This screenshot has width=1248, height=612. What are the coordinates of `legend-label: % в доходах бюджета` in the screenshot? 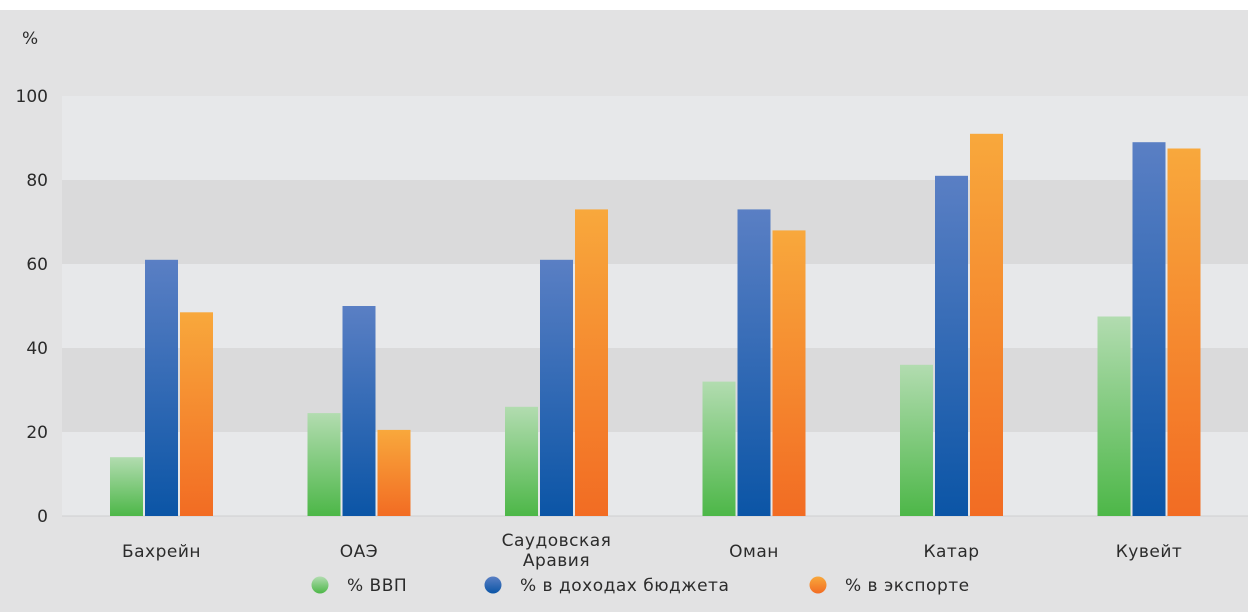 It's located at (624, 586).